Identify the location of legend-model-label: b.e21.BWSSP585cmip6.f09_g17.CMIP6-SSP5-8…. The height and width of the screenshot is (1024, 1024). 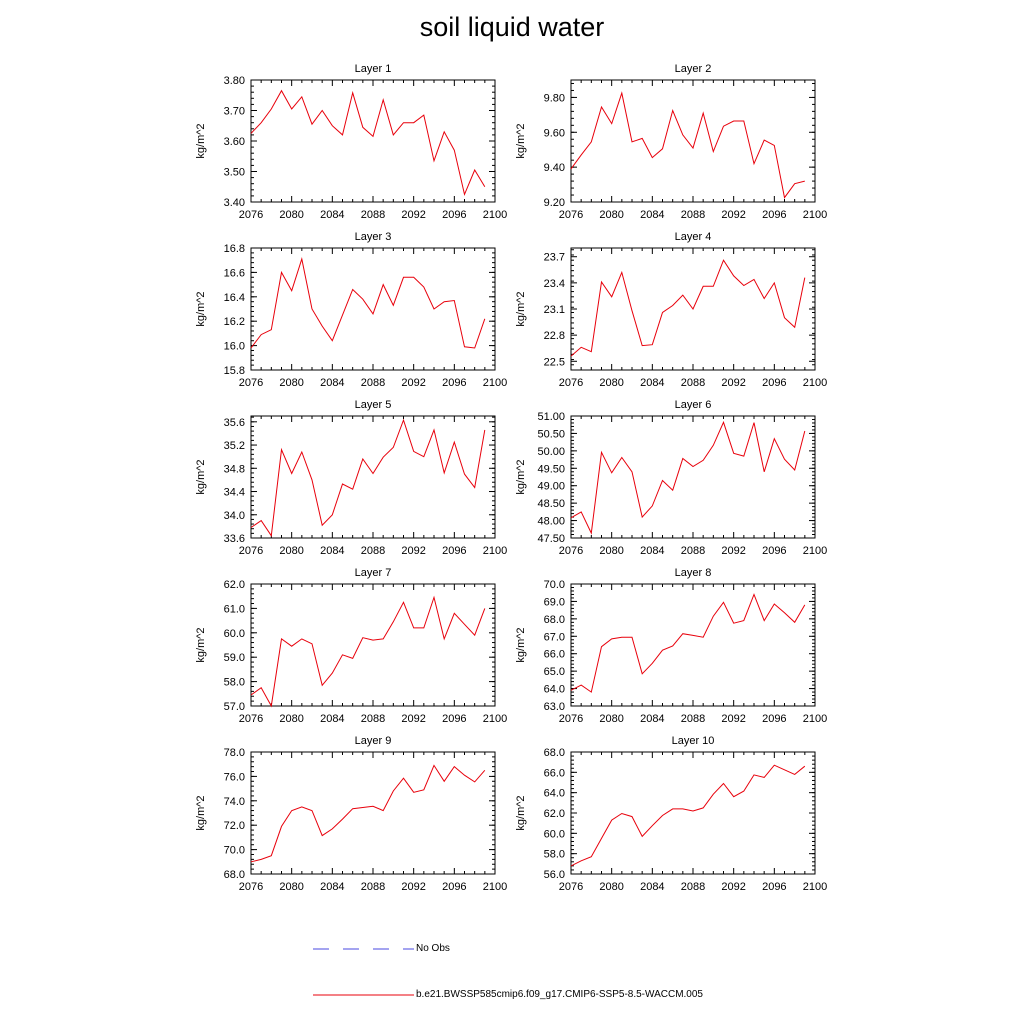
(559, 994).